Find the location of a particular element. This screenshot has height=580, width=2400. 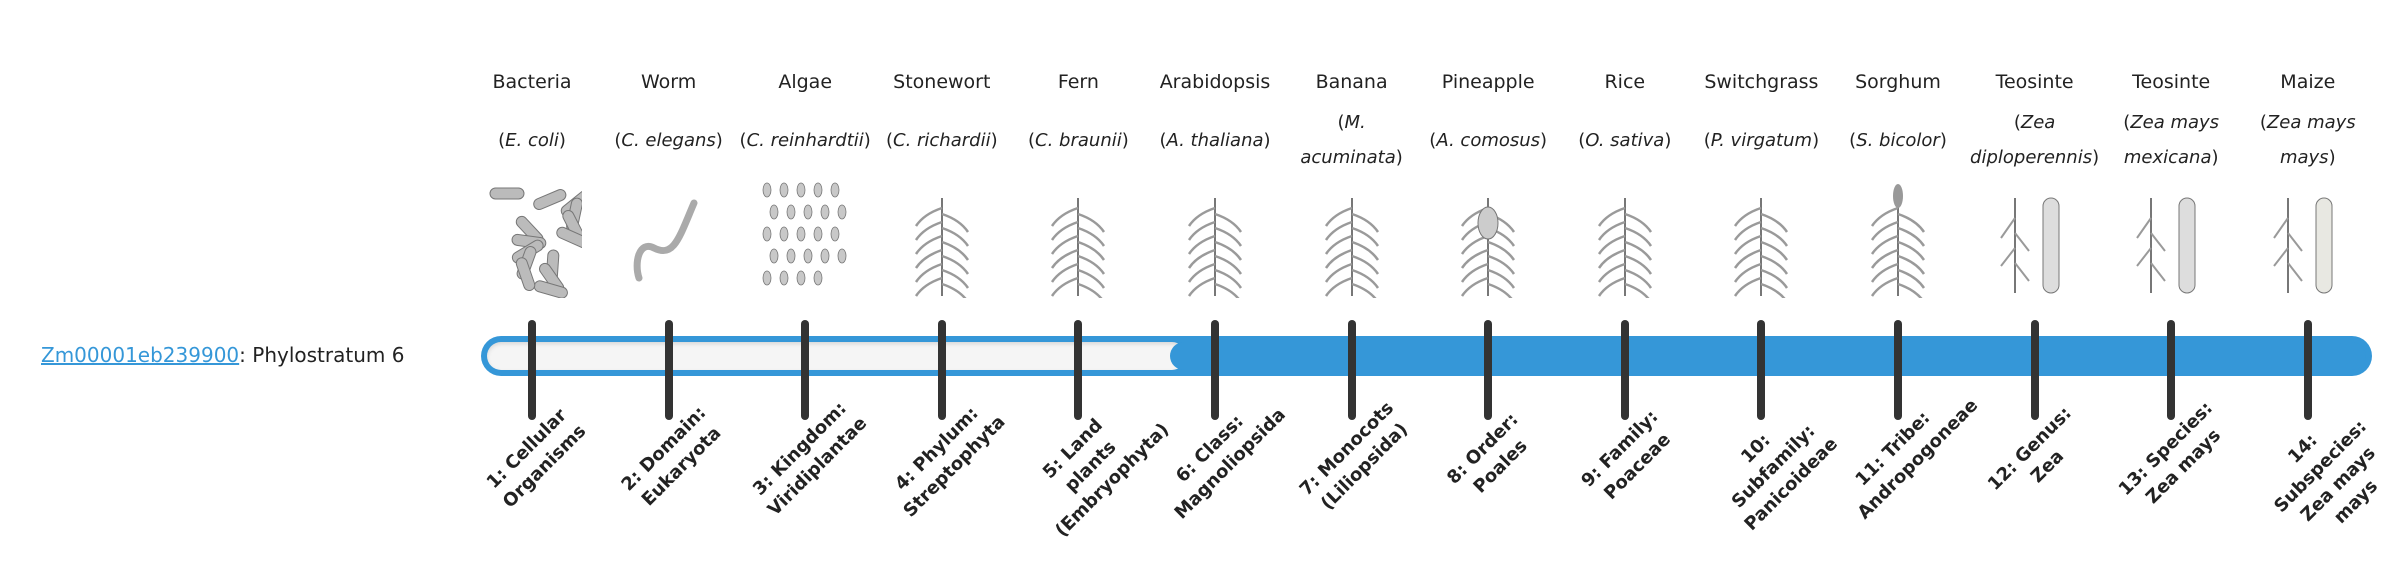

organism-name: Switchgrass is located at coordinates (1761, 82).